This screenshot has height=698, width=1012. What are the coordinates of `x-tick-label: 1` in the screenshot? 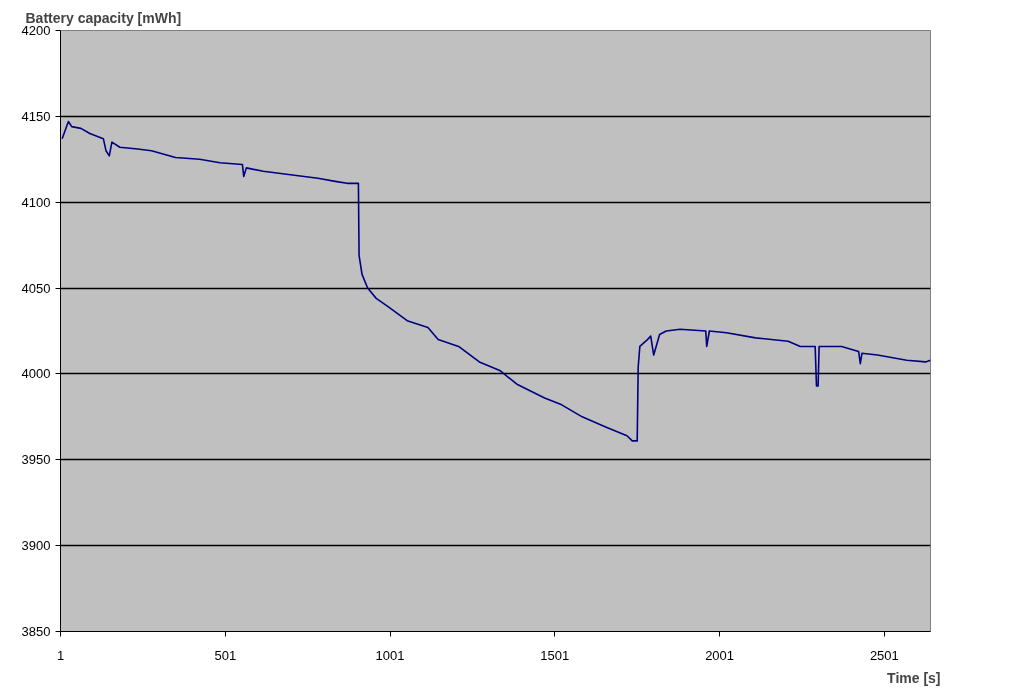 It's located at (60, 655).